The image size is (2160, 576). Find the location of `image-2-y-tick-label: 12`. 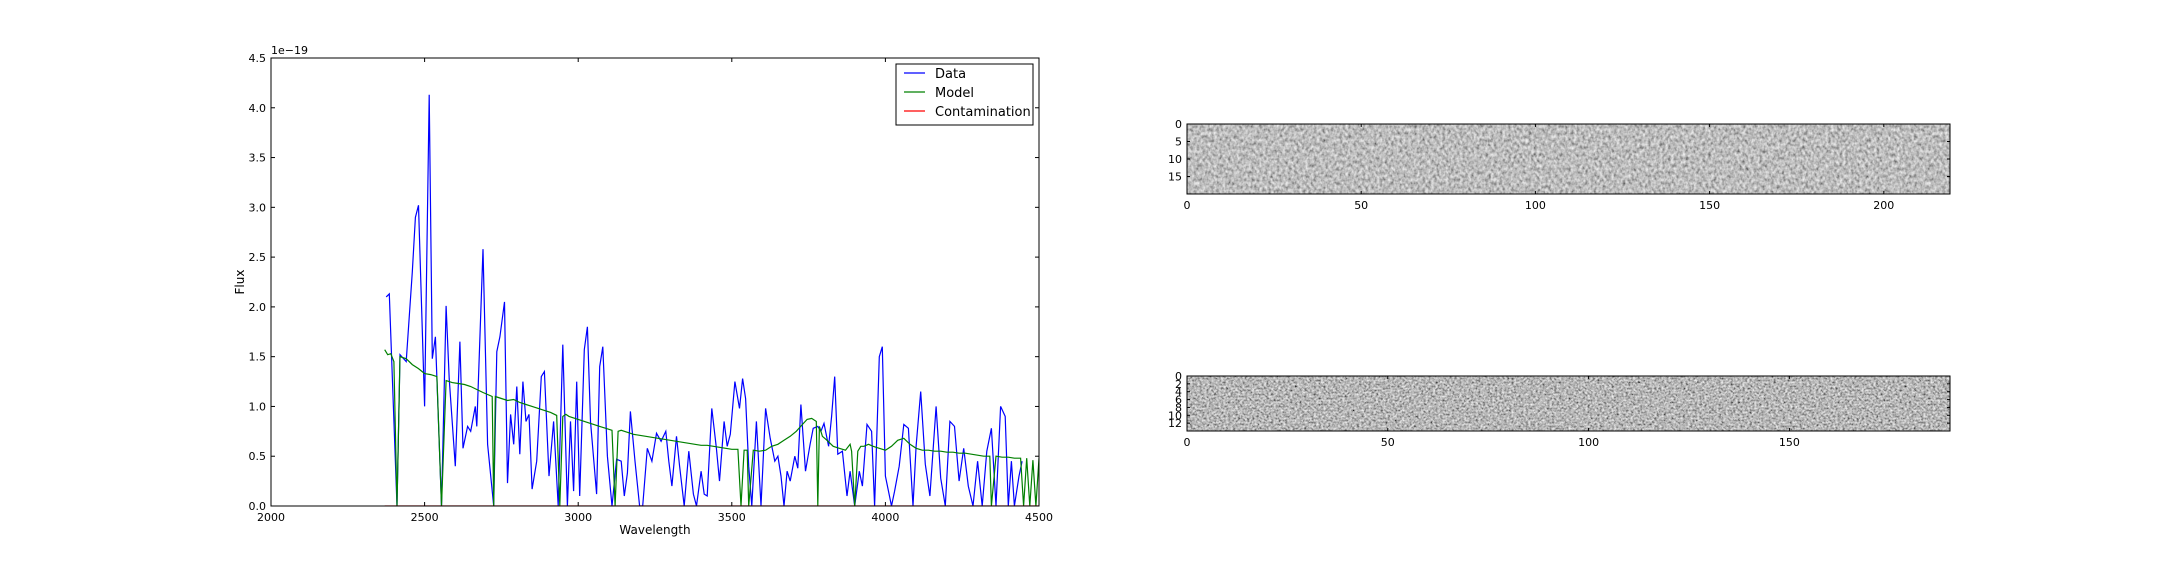

image-2-y-tick-label: 12 is located at coordinates (1175, 423).